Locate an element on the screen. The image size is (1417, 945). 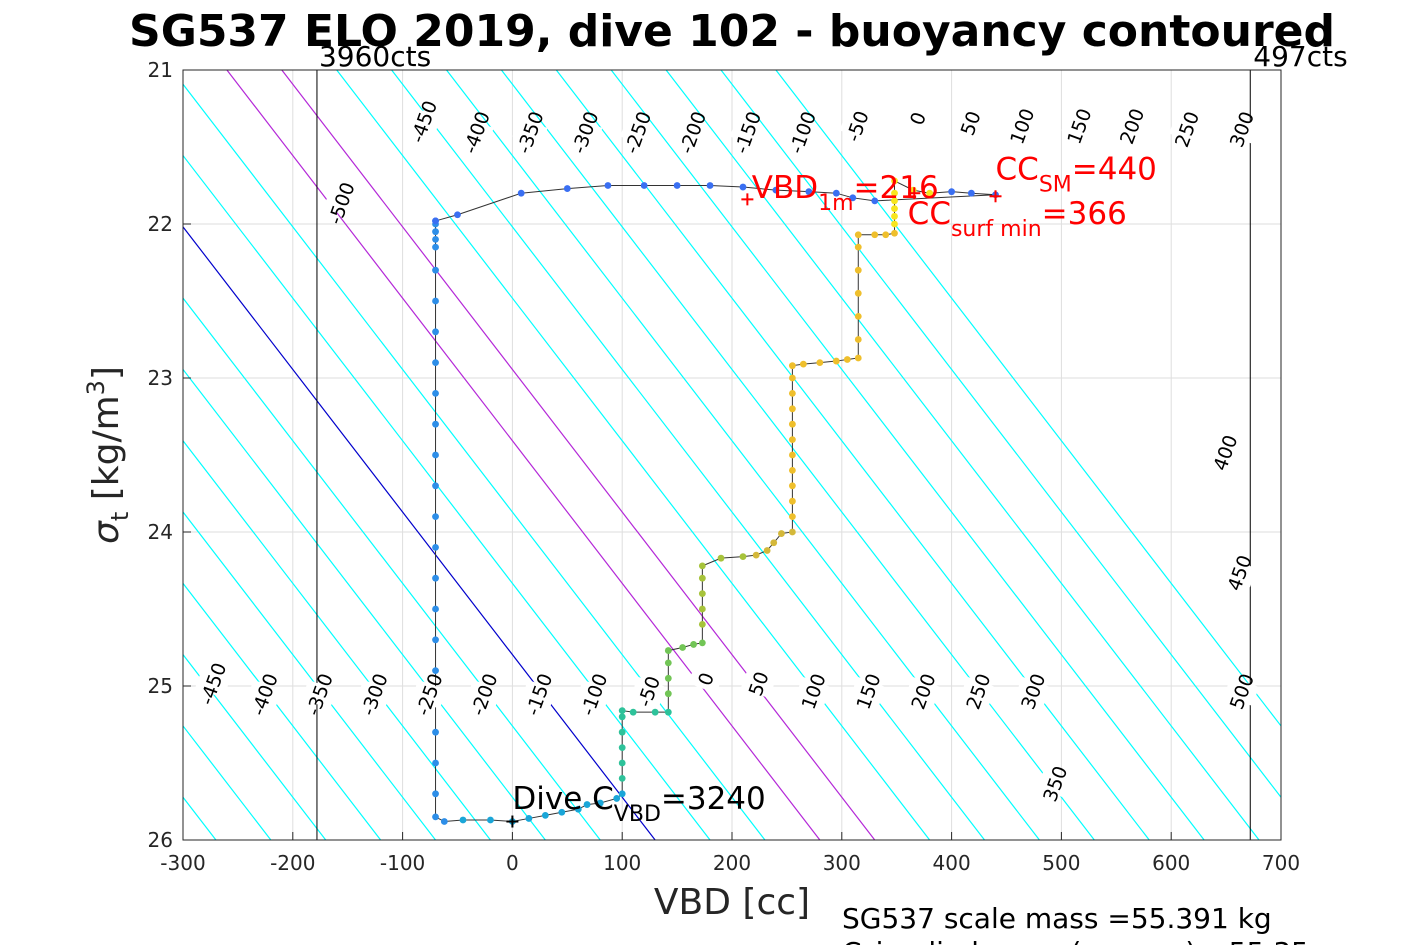
count-marker-labels: 3960cts 497cts is located at coordinates (833, 56).